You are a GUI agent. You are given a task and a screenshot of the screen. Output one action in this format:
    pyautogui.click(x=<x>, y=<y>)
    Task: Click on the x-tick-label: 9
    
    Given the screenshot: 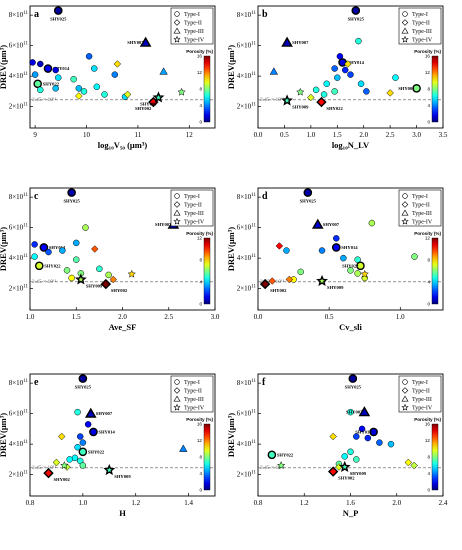 What is the action you would take?
    pyautogui.click(x=35, y=135)
    